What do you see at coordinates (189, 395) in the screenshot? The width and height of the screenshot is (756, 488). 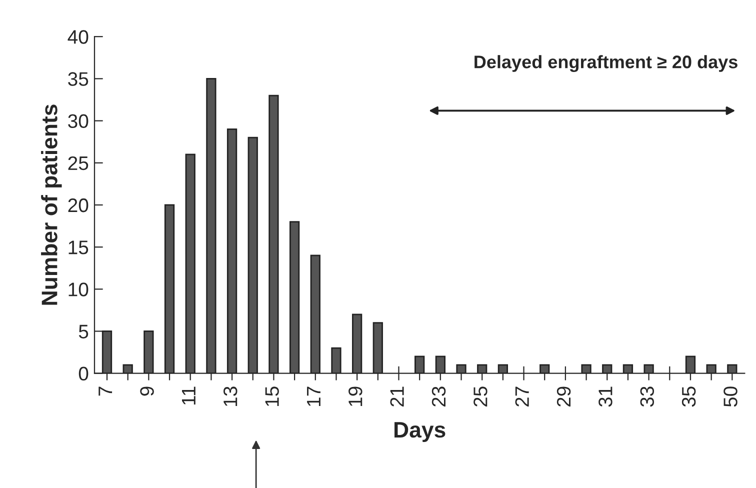 I see `x-tick-label: 11` at bounding box center [189, 395].